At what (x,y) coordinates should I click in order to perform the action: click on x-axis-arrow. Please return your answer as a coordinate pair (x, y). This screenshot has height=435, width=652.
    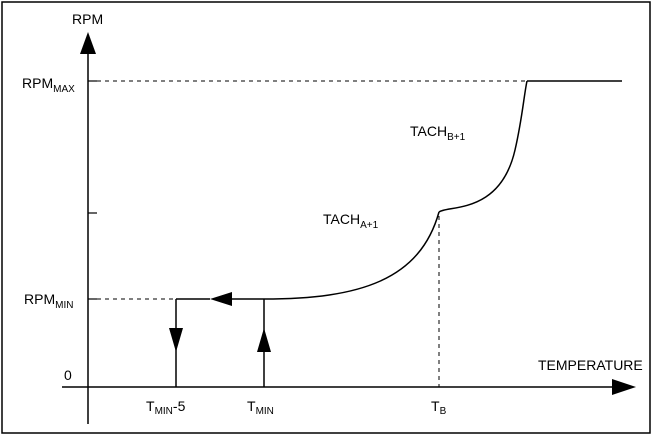
    Looking at the image, I should click on (624, 387).